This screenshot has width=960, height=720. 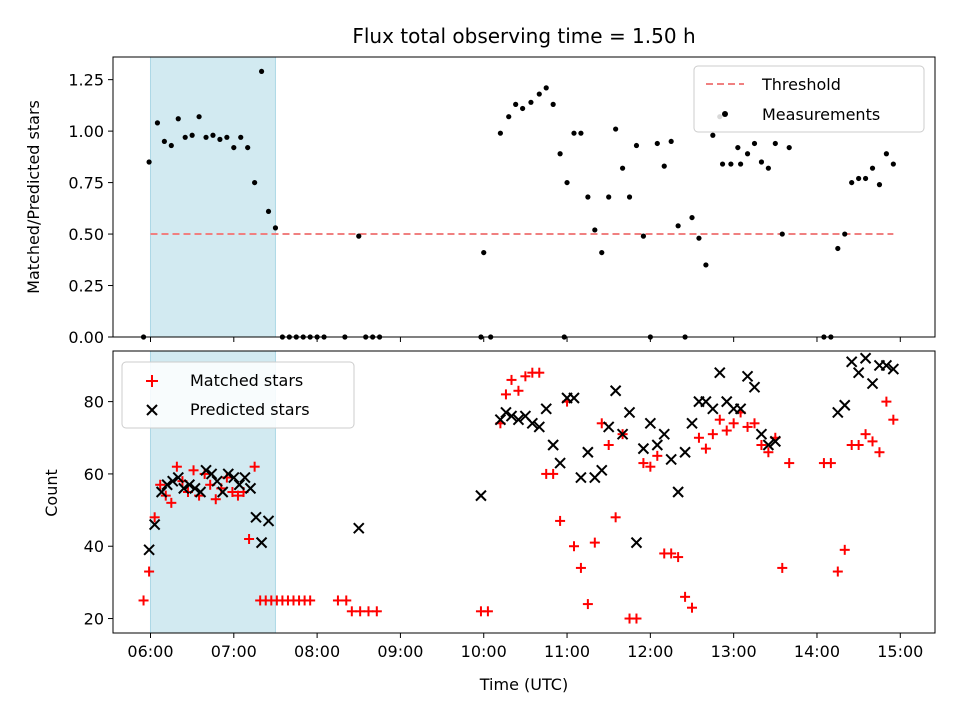 What do you see at coordinates (86, 286) in the screenshot?
I see `y-tick-label: 0.25` at bounding box center [86, 286].